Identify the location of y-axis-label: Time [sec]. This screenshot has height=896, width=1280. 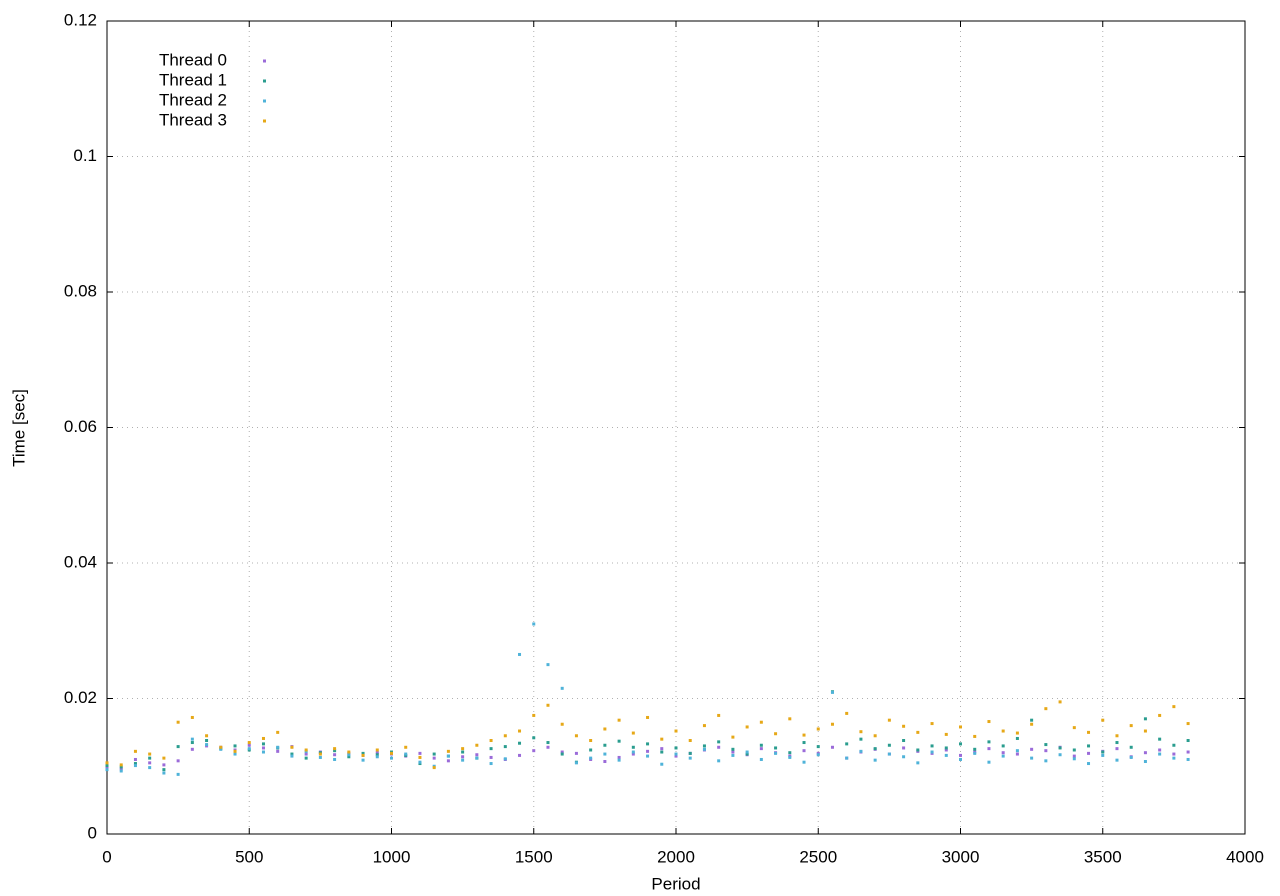
(18, 428).